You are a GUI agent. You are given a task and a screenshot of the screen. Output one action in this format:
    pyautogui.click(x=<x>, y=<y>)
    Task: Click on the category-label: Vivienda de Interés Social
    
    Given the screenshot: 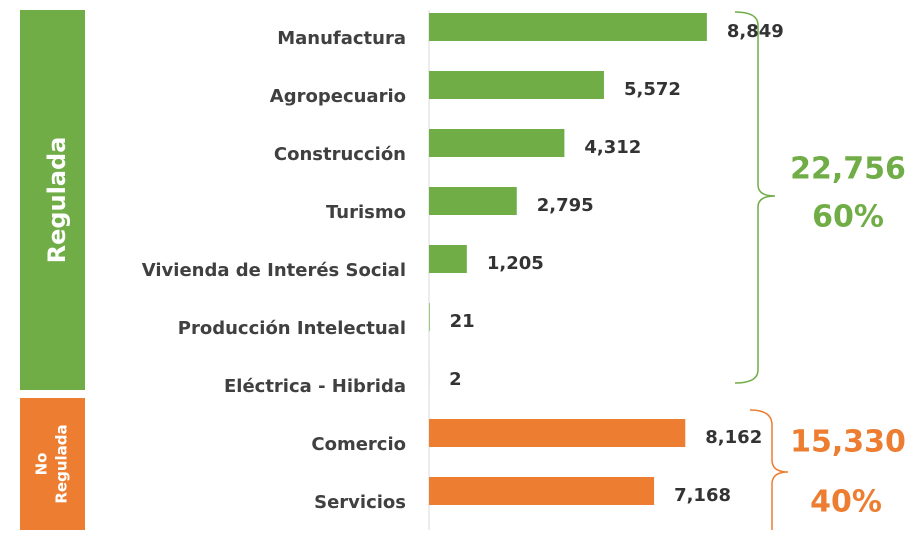 What is the action you would take?
    pyautogui.click(x=274, y=270)
    